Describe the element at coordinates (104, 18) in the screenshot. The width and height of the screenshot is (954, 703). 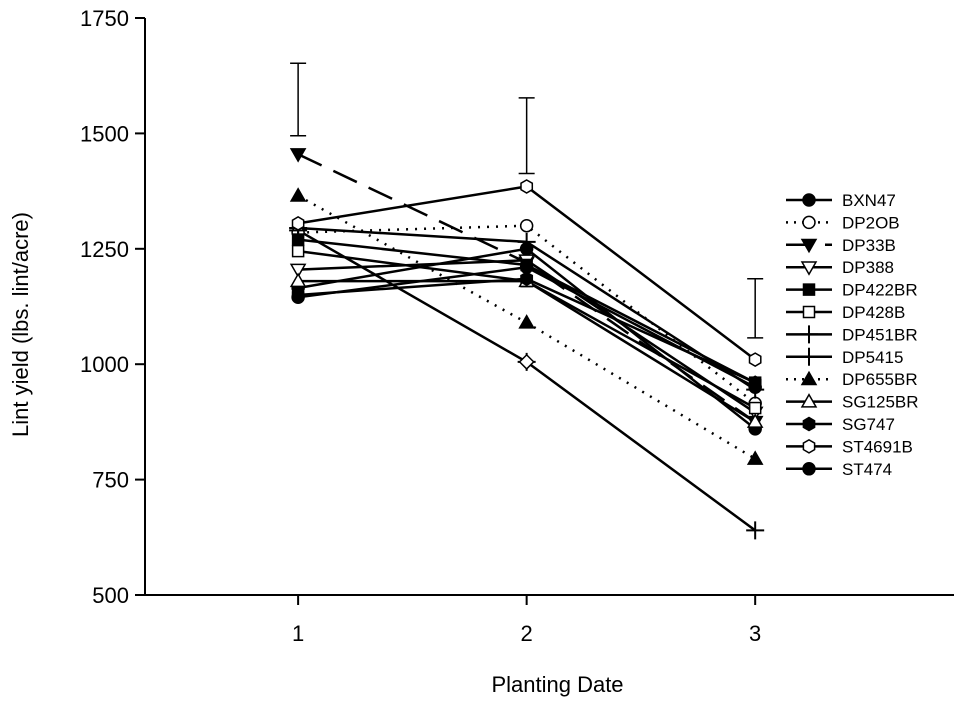
I see `y-tick-label-1750: 1750` at that location.